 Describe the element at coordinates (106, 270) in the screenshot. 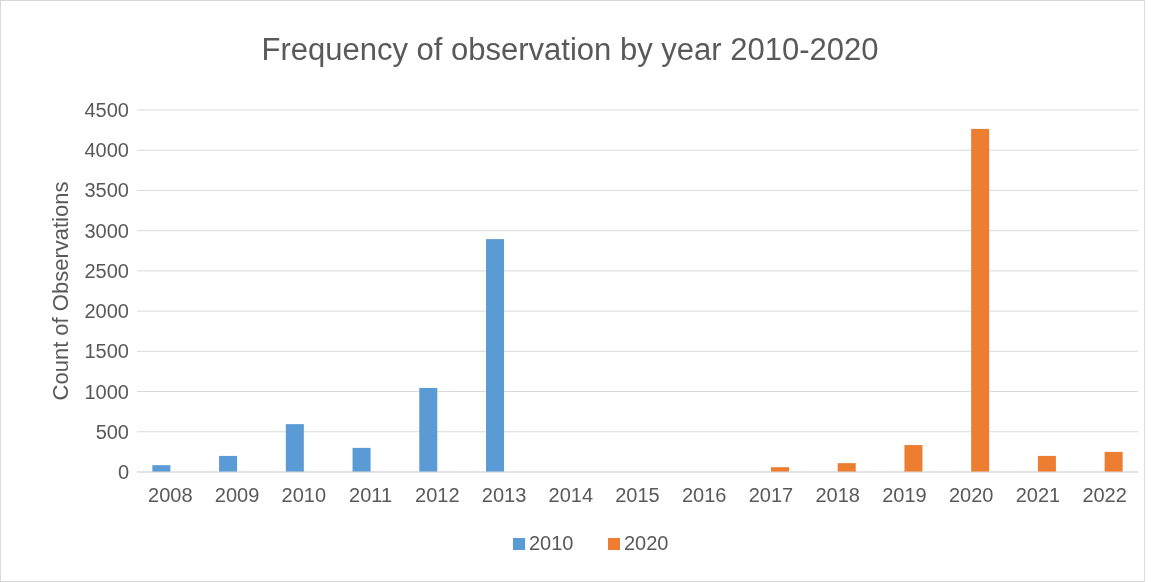

I see `y-tick-label: 2500` at that location.